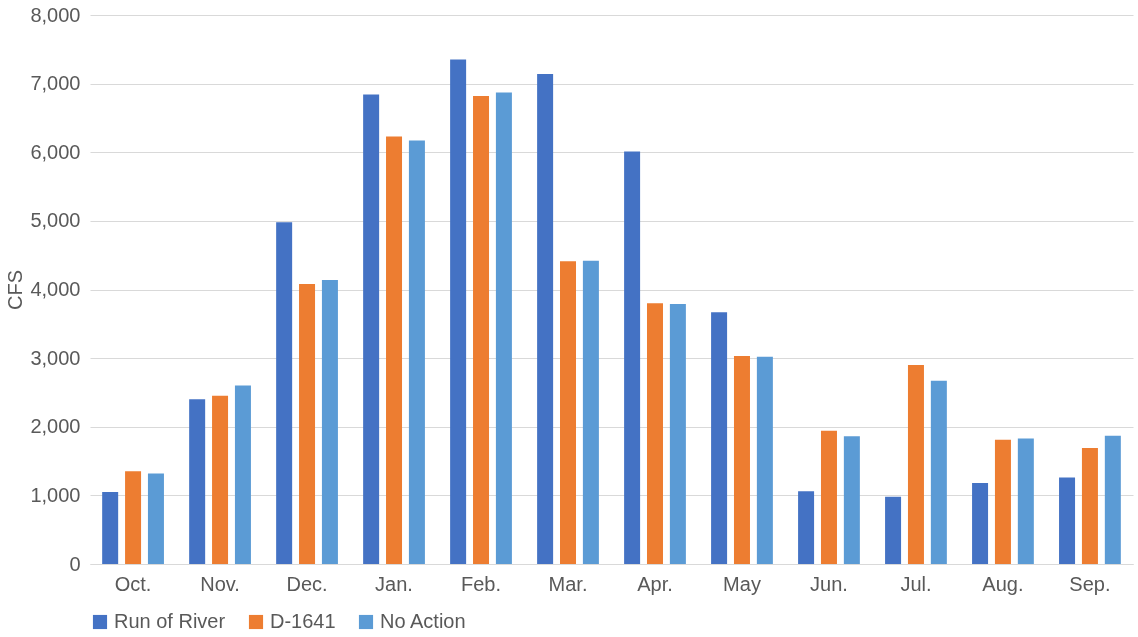  Describe the element at coordinates (916, 583) in the screenshot. I see `x-tick-label: Jul.` at that location.